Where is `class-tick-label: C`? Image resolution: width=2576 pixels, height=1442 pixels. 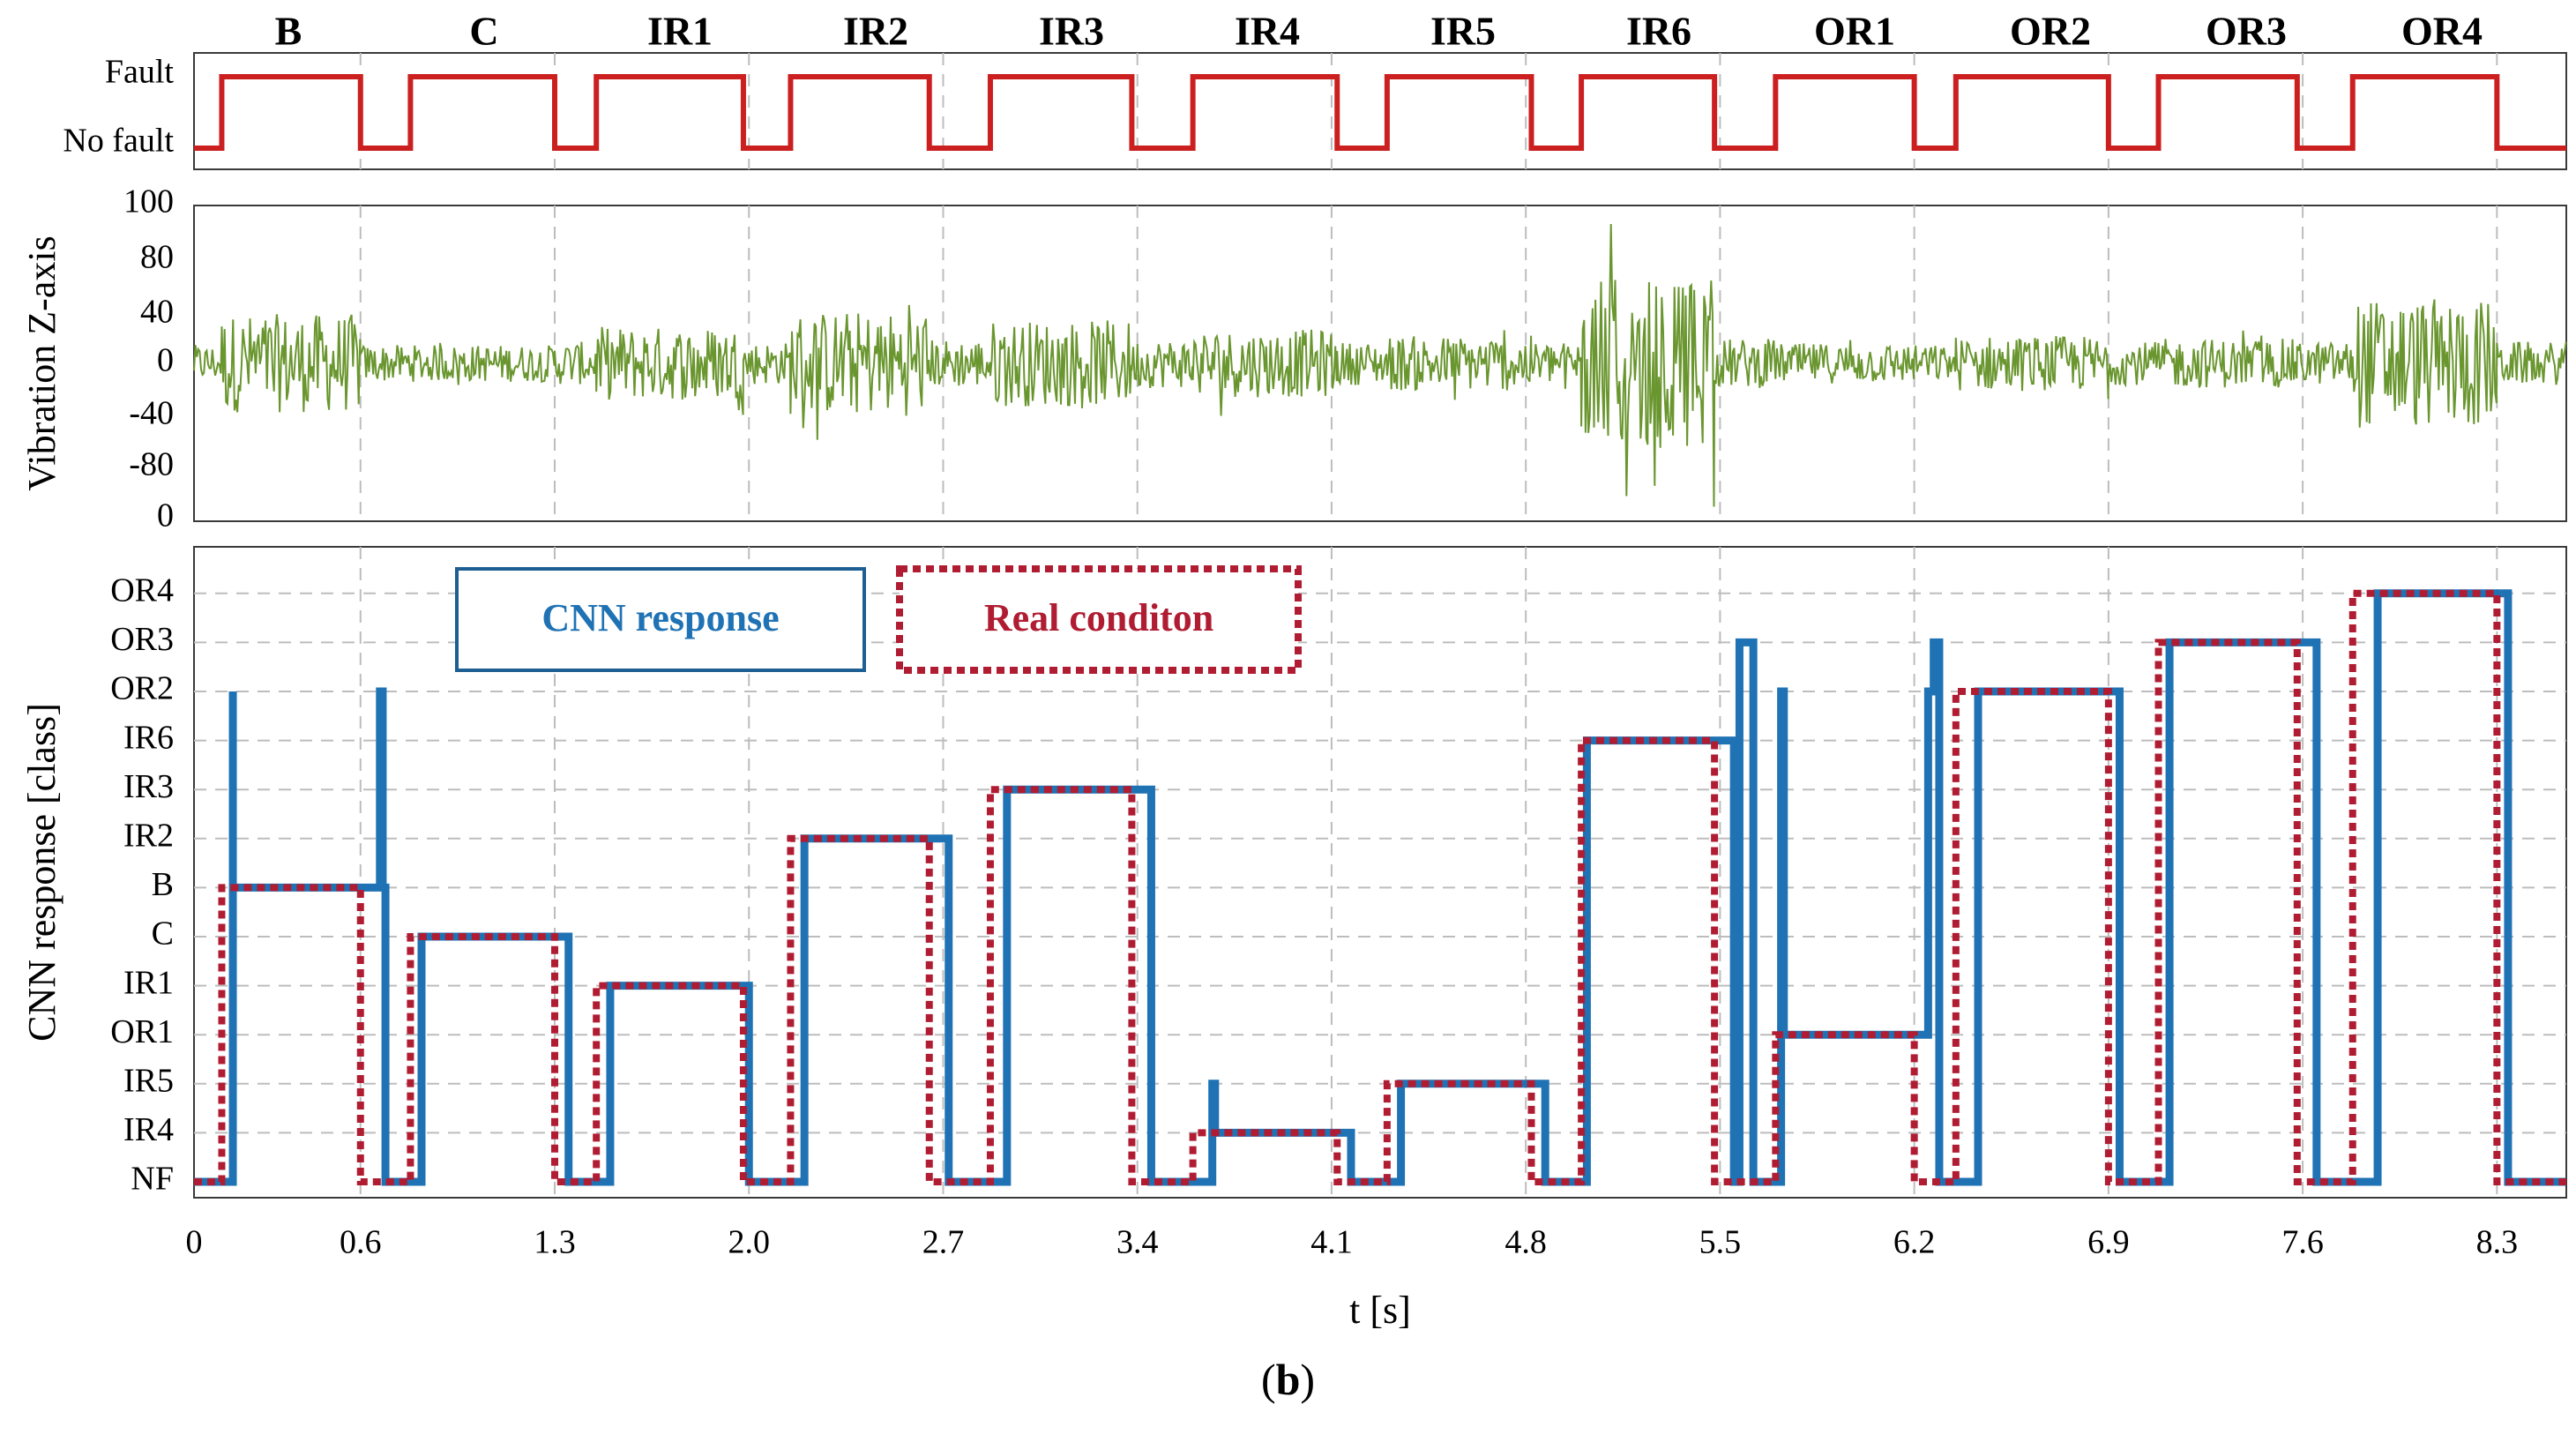
class-tick-label: C is located at coordinates (163, 934).